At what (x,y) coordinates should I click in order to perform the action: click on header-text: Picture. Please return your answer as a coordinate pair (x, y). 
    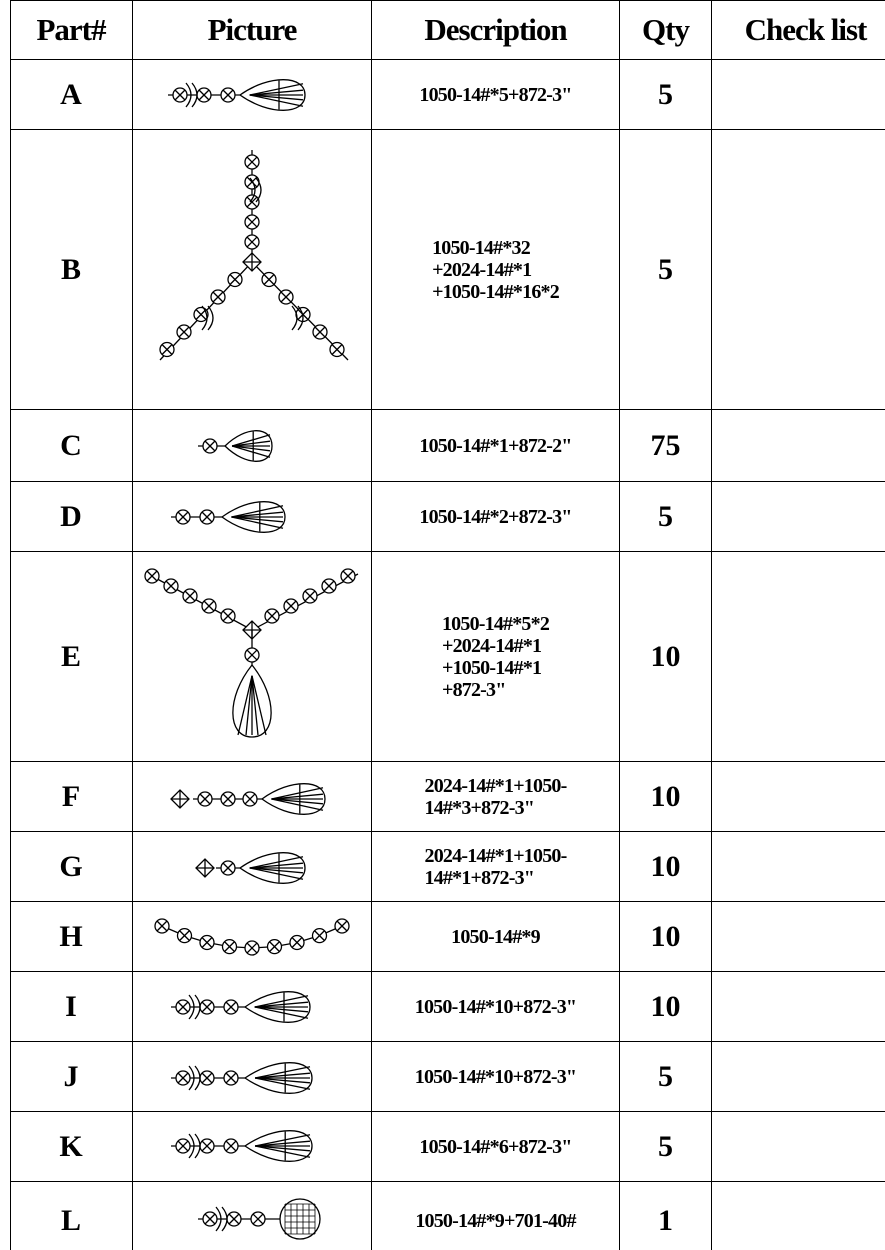
    Looking at the image, I should click on (252, 29).